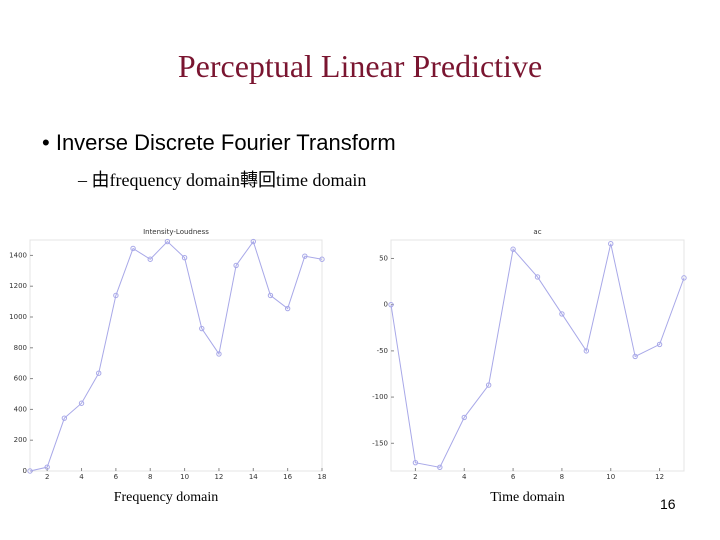  I want to click on sub-bullet-text: 由frequency domain轉回time domain, so click(229, 180).